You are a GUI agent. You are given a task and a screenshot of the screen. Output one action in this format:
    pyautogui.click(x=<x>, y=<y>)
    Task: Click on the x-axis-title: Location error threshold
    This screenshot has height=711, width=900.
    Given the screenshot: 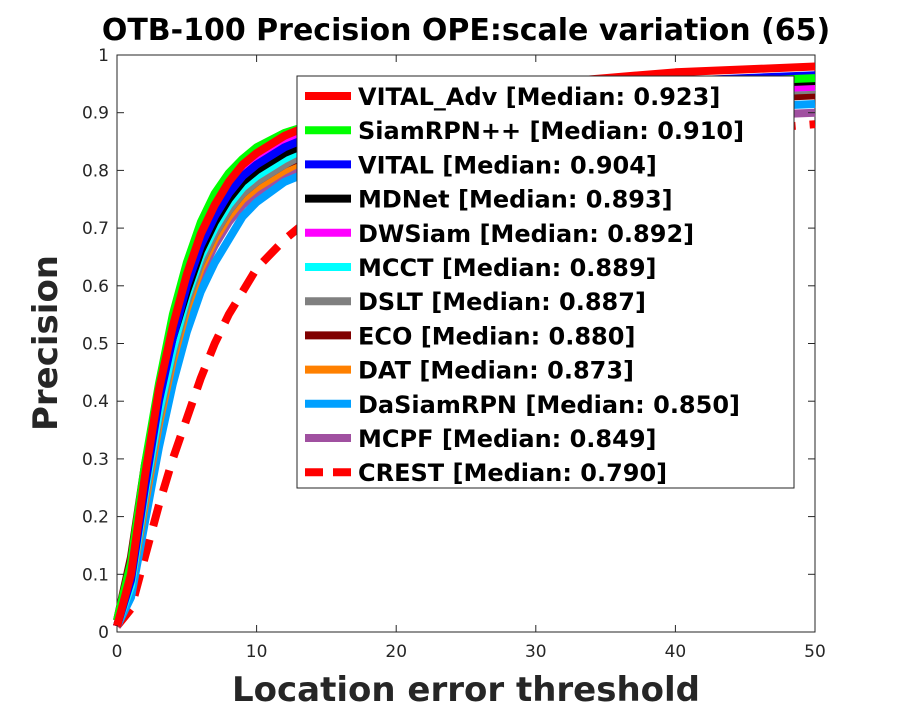 What is the action you would take?
    pyautogui.click(x=466, y=690)
    